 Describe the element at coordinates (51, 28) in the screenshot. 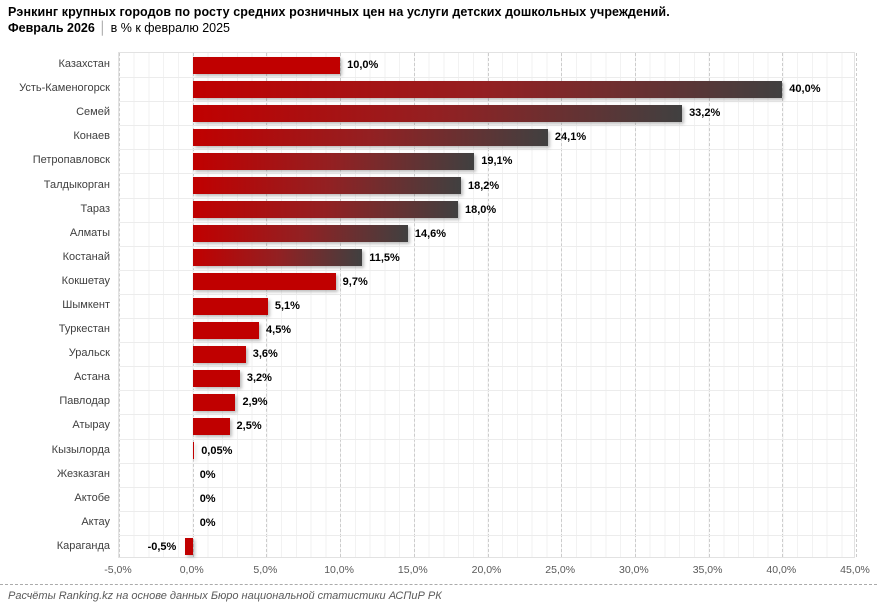

I see `subtitle-period: Февраль 2026` at that location.